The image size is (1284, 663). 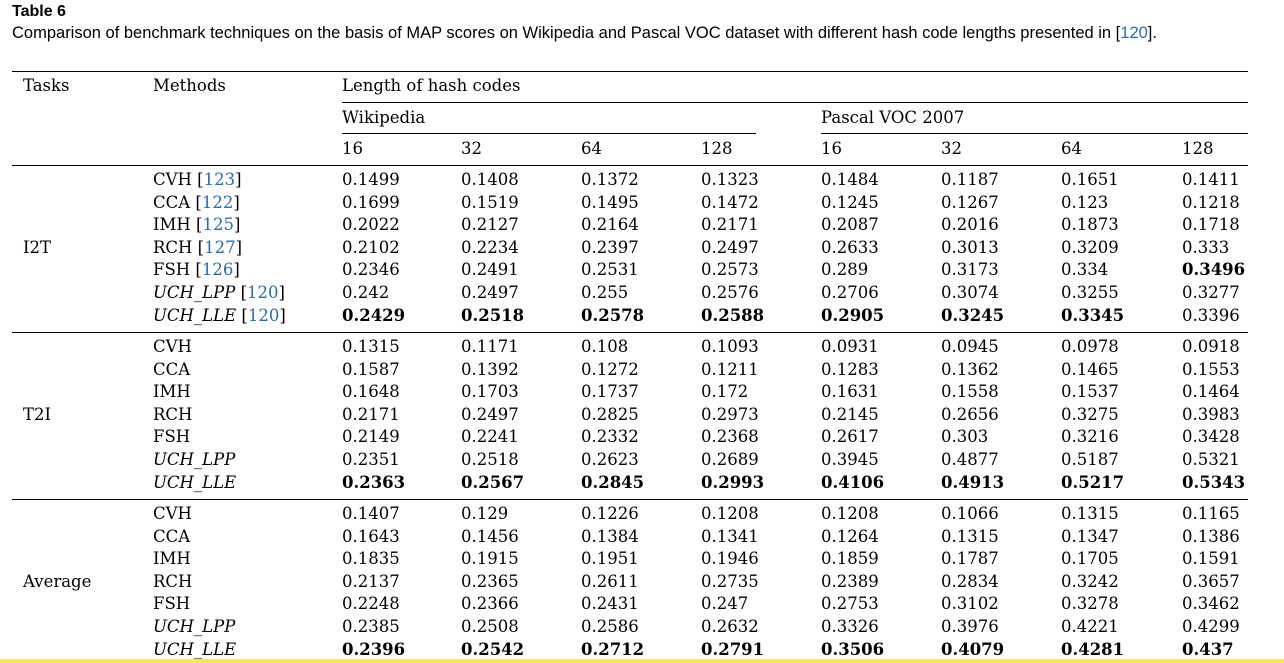 I want to click on header-dataset-wikipedia: Wikipedia, so click(x=384, y=117).